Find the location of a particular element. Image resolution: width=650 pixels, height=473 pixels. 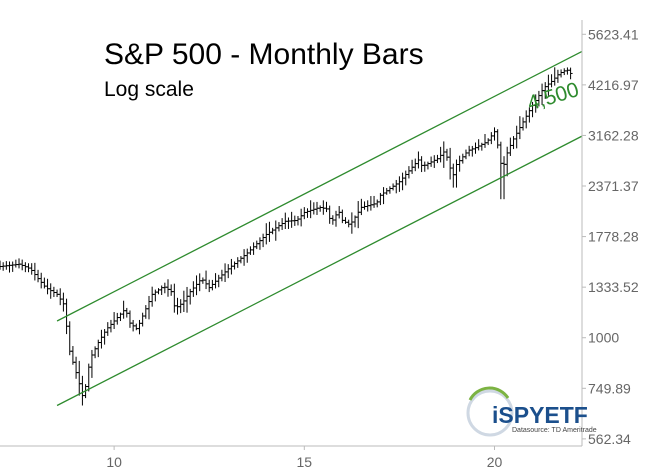

x-tick-label: 15 is located at coordinates (305, 462).